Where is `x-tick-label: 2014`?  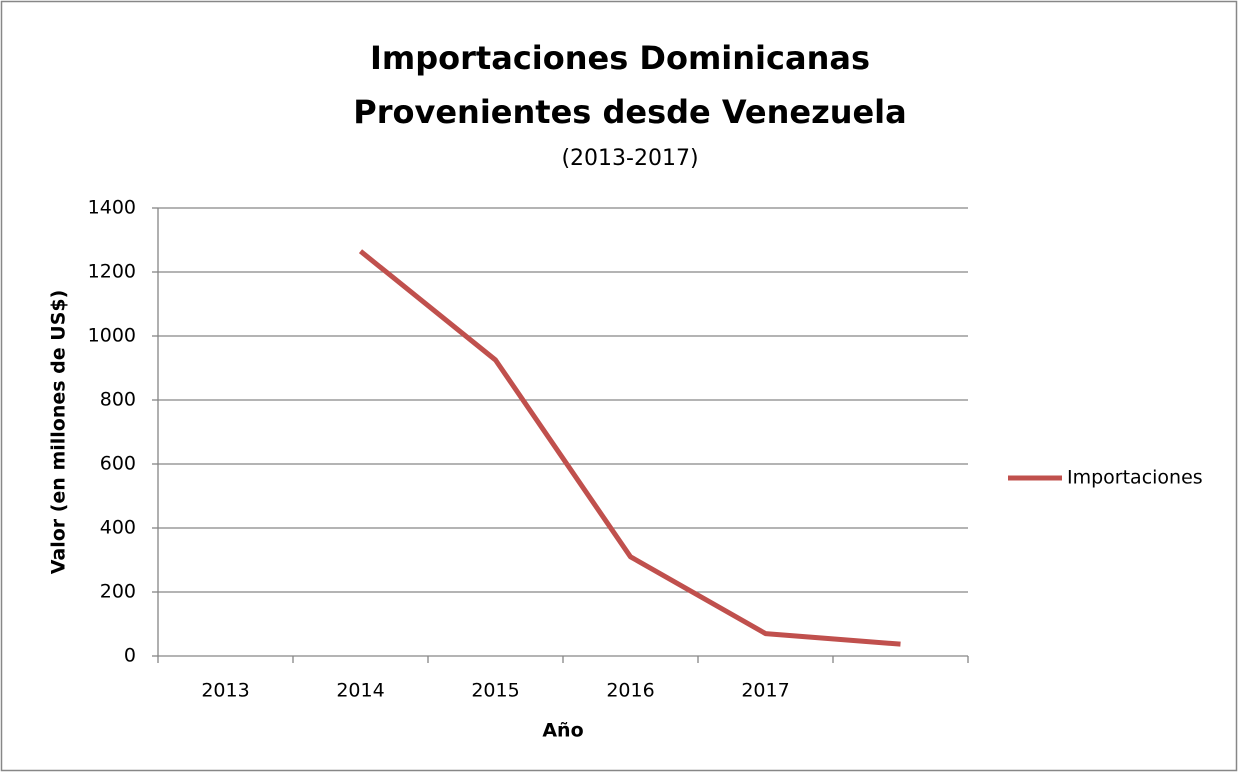 x-tick-label: 2014 is located at coordinates (360, 691).